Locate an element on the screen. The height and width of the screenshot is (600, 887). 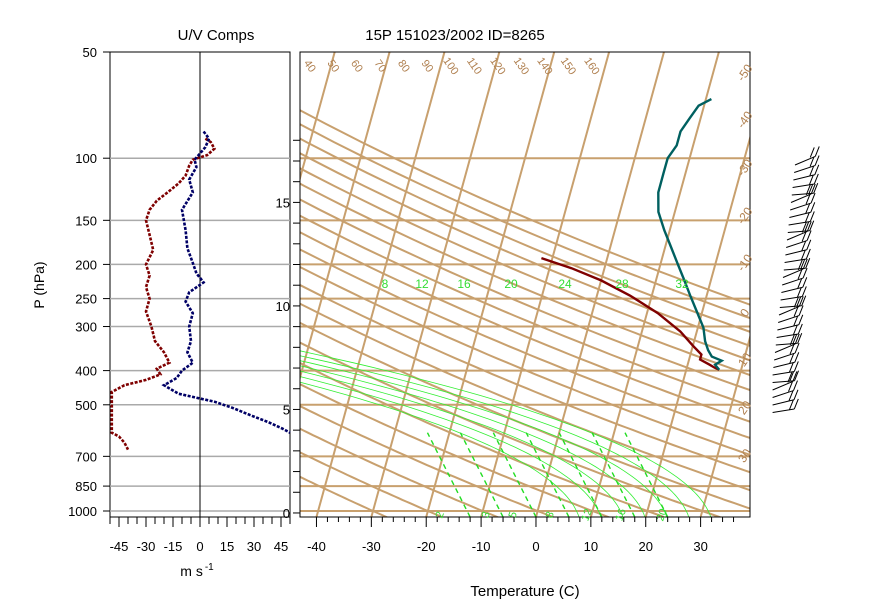
temperature-axis: -40 -30 -20 -10 0 10 20 30 is located at coordinates (521, 535).